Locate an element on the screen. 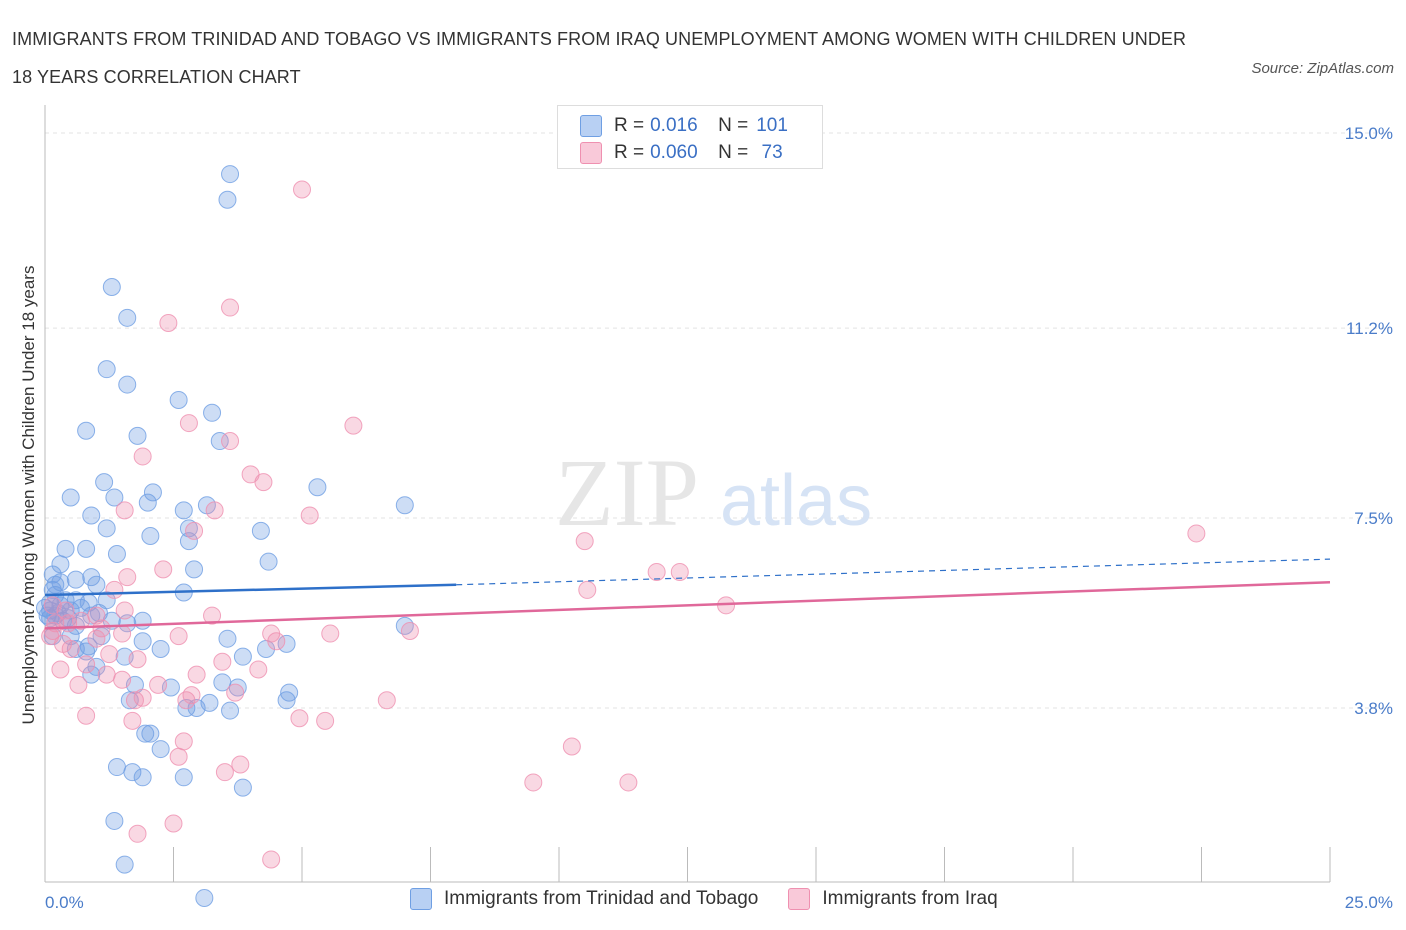  trend-lines is located at coordinates (687, 594).